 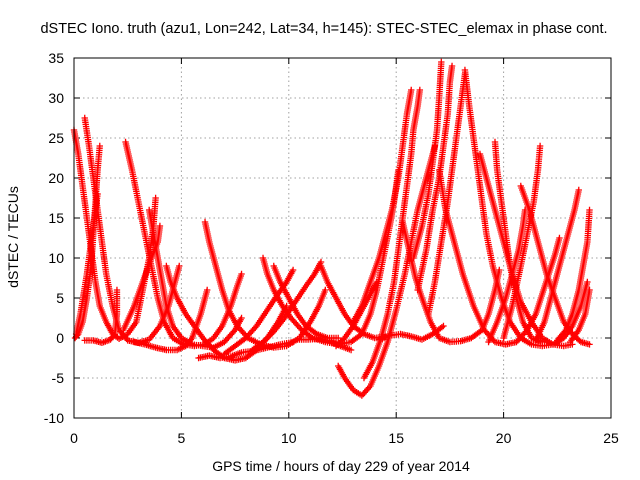 I want to click on series-arc-n, so click(x=259, y=312).